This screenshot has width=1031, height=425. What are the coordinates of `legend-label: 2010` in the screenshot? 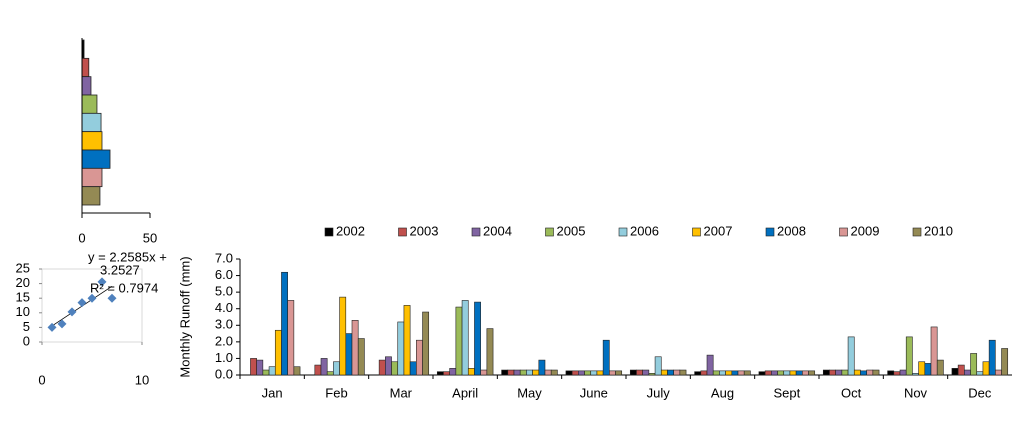 It's located at (938, 230).